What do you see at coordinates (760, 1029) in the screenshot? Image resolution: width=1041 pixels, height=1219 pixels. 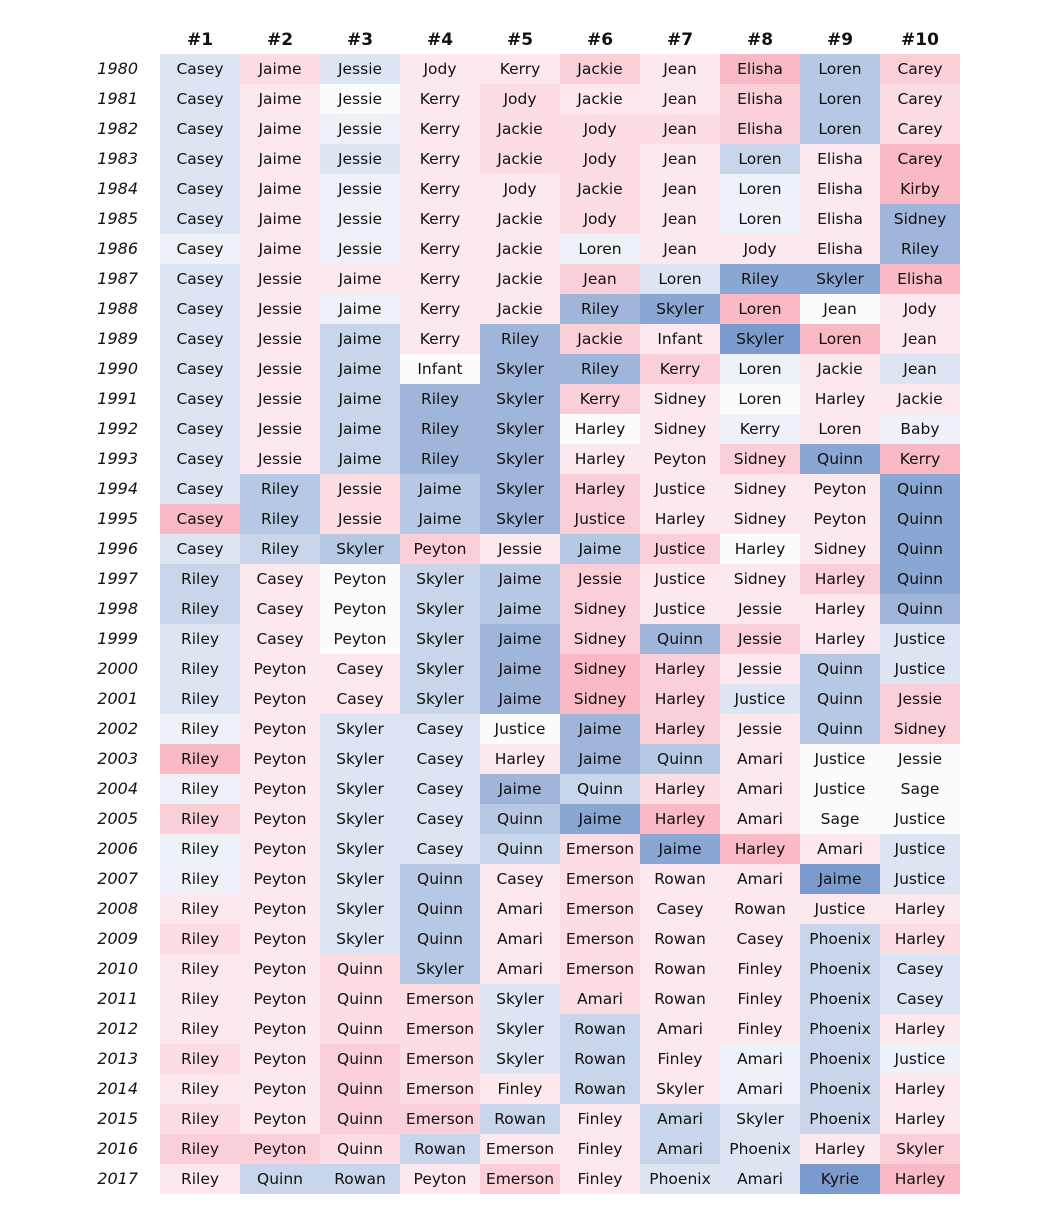 I see `heatmap-cell: Finley` at bounding box center [760, 1029].